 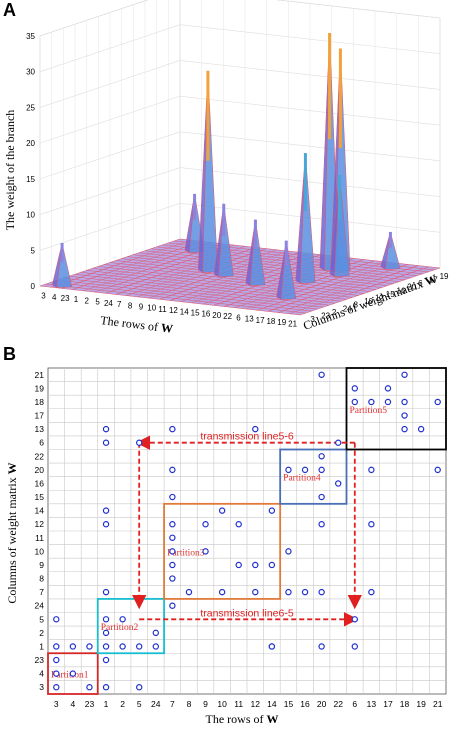 What do you see at coordinates (405, 704) in the screenshot?
I see `x-tick-label: 18` at bounding box center [405, 704].